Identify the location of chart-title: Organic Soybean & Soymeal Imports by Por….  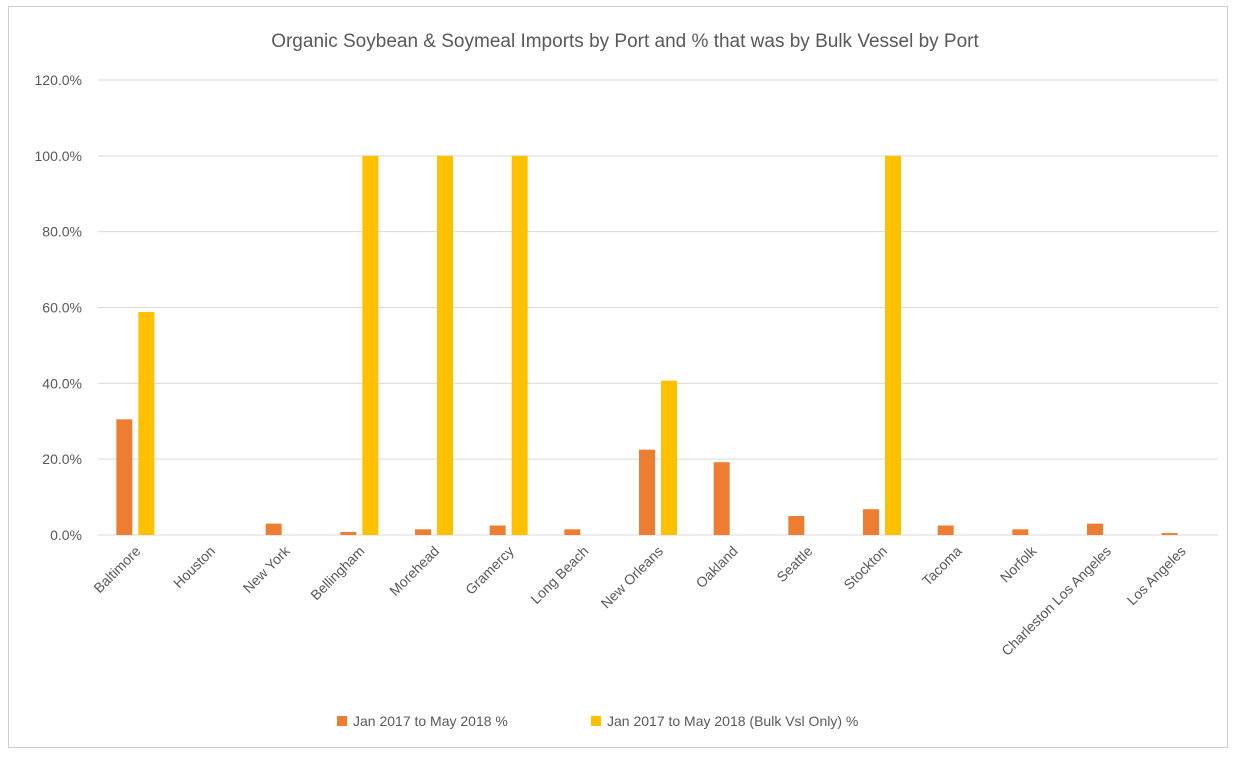
(625, 41).